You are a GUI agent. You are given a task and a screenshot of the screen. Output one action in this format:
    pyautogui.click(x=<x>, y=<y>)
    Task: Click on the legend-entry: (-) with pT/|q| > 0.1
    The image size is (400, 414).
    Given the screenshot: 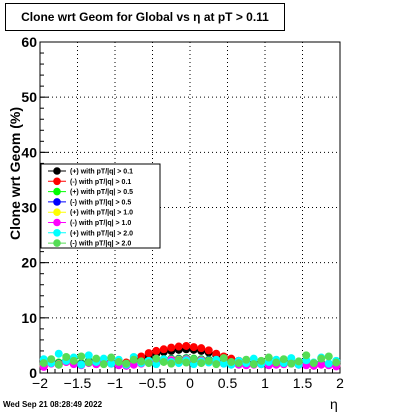 What is the action you would take?
    pyautogui.click(x=89, y=181)
    